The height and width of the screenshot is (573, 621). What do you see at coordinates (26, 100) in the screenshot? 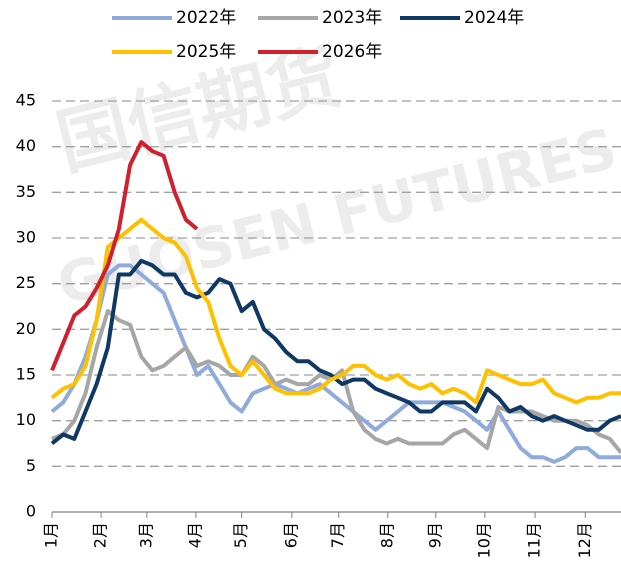
I see `y-tick-label: 45` at bounding box center [26, 100].